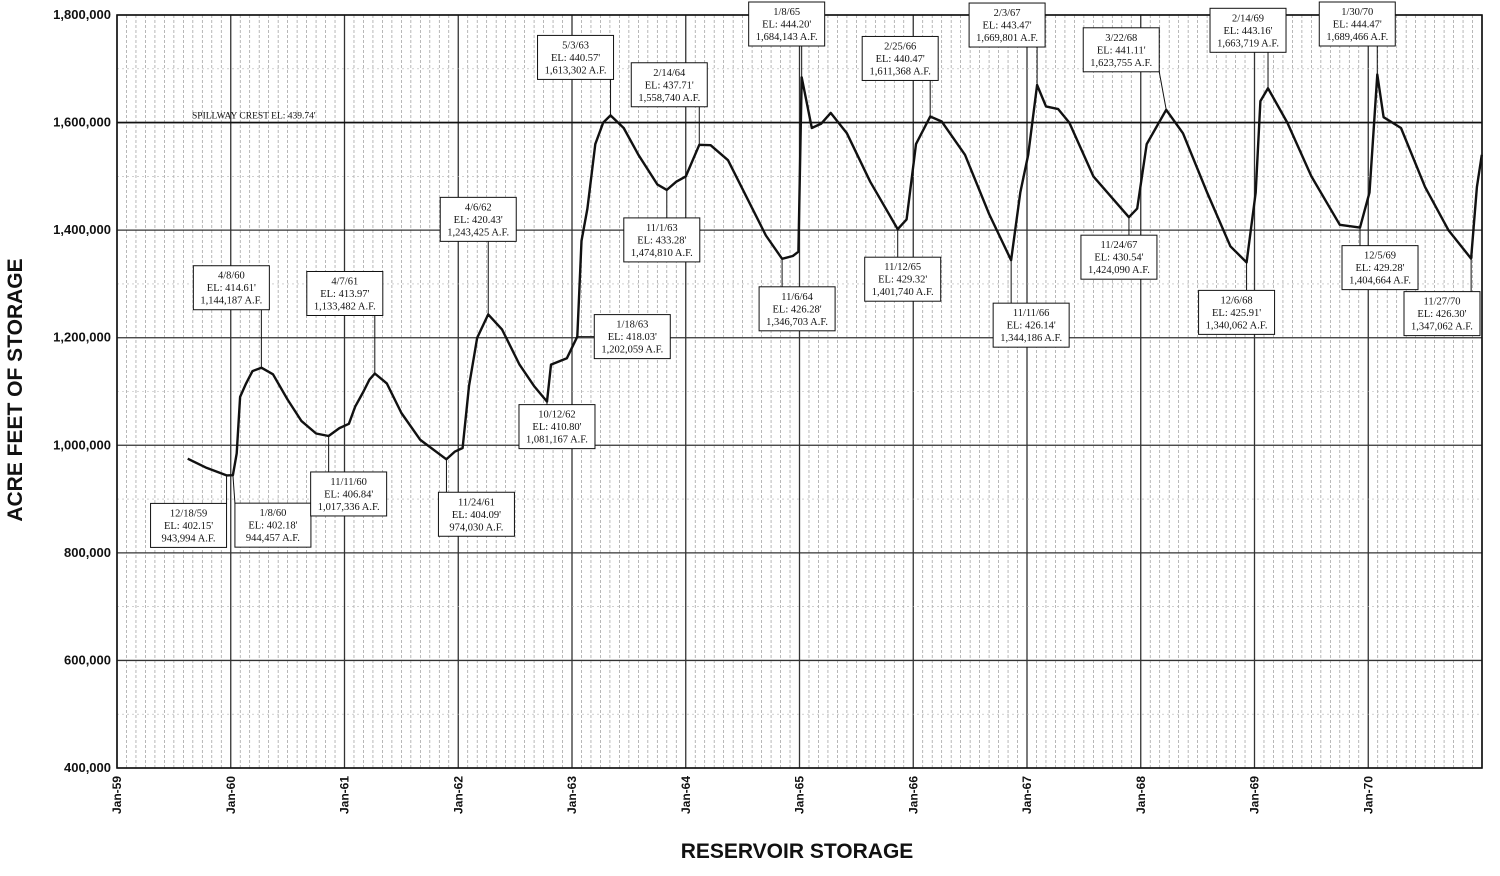 The width and height of the screenshot is (1500, 876). Describe the element at coordinates (1121, 63) in the screenshot. I see `annotation-text: 1,623,755 A.F.` at that location.